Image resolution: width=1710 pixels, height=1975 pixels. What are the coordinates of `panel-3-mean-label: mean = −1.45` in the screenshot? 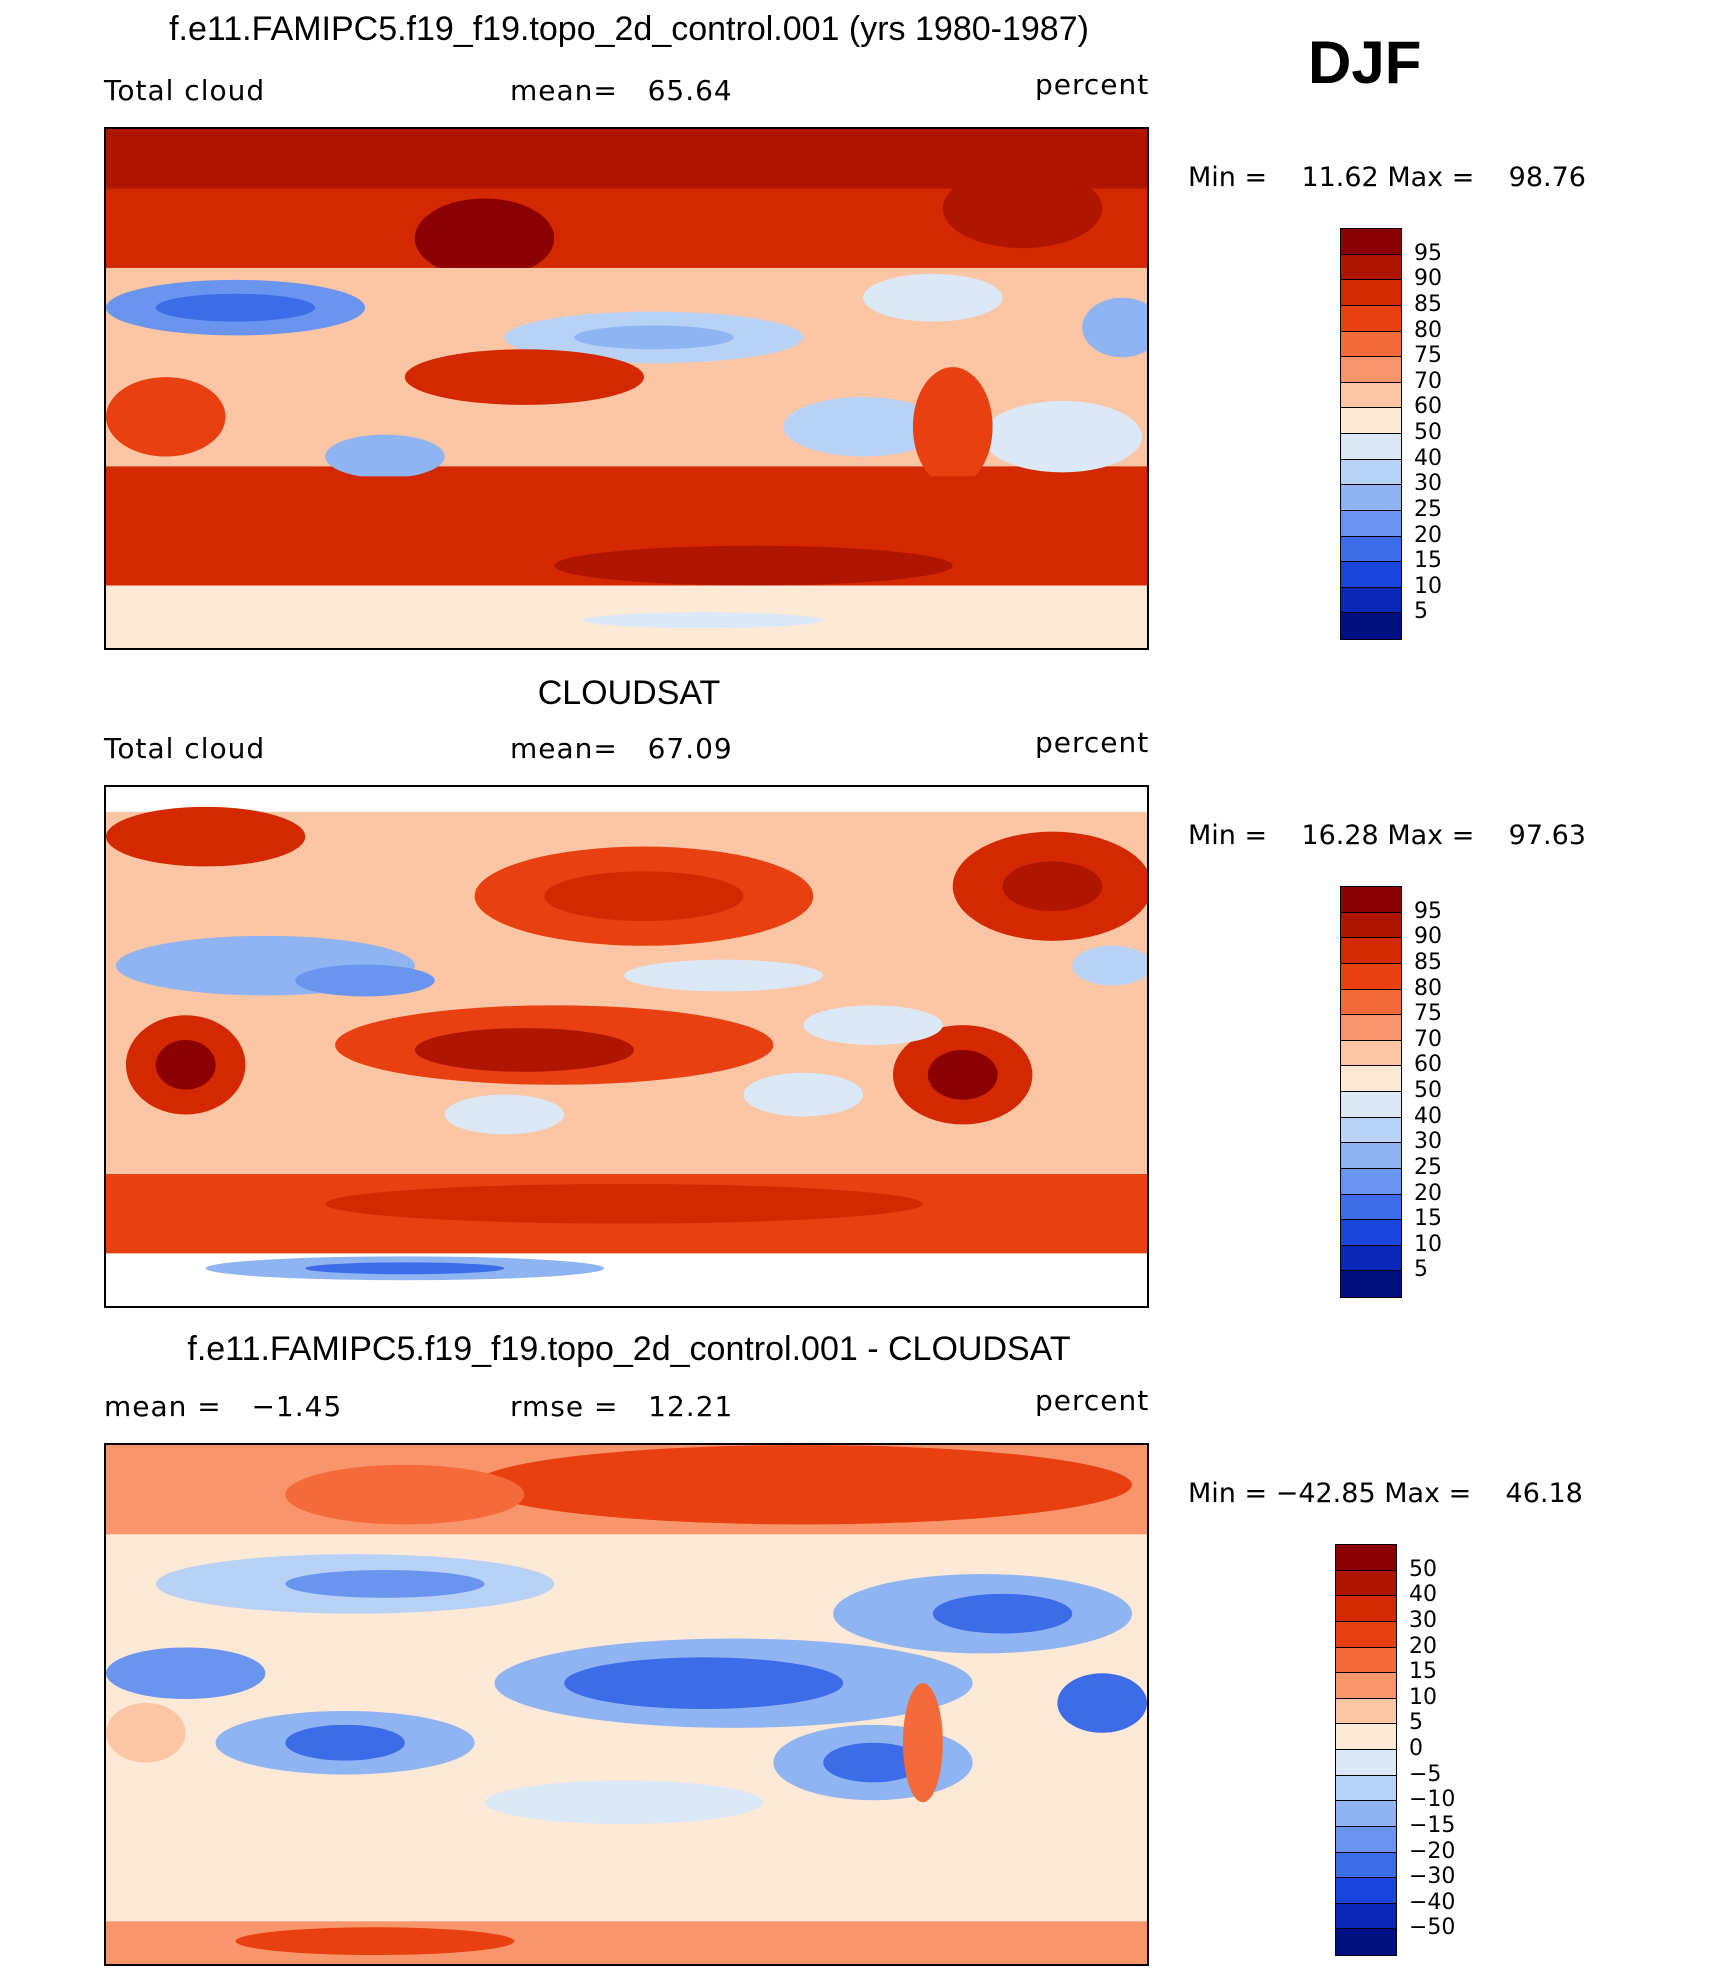 It's located at (223, 1406).